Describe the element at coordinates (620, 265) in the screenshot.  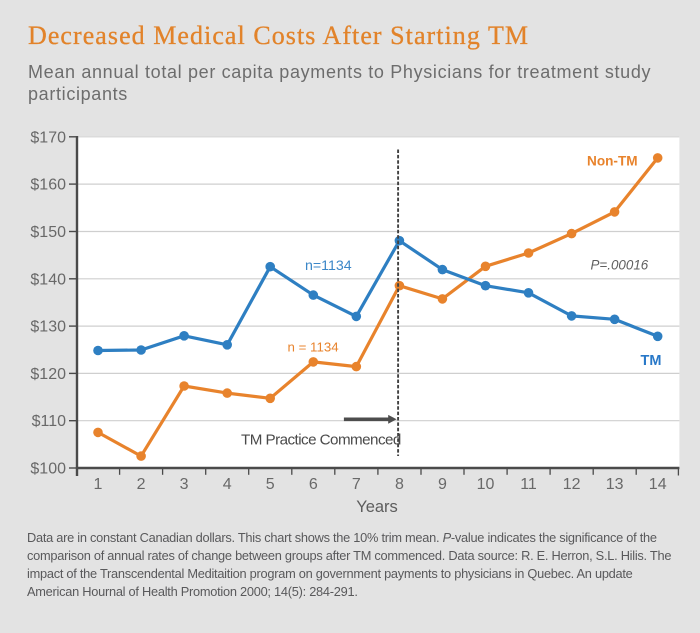
I see `svg-text: P=.00016` at that location.